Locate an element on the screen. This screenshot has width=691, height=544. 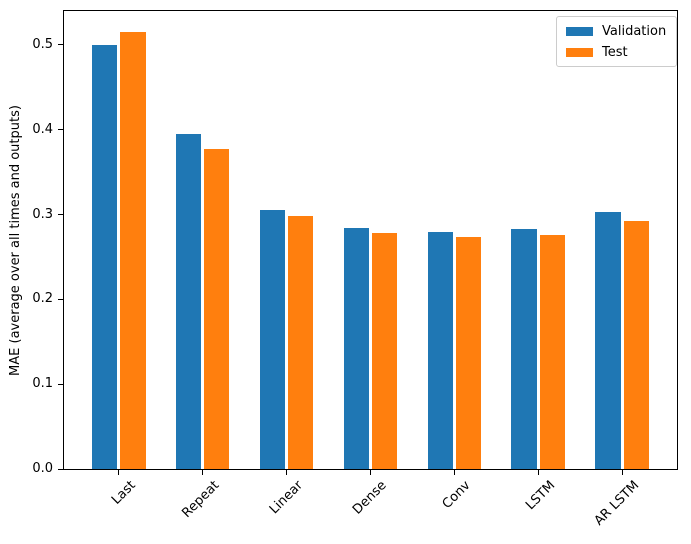
validation-bar-ar-lstm is located at coordinates (608, 340).